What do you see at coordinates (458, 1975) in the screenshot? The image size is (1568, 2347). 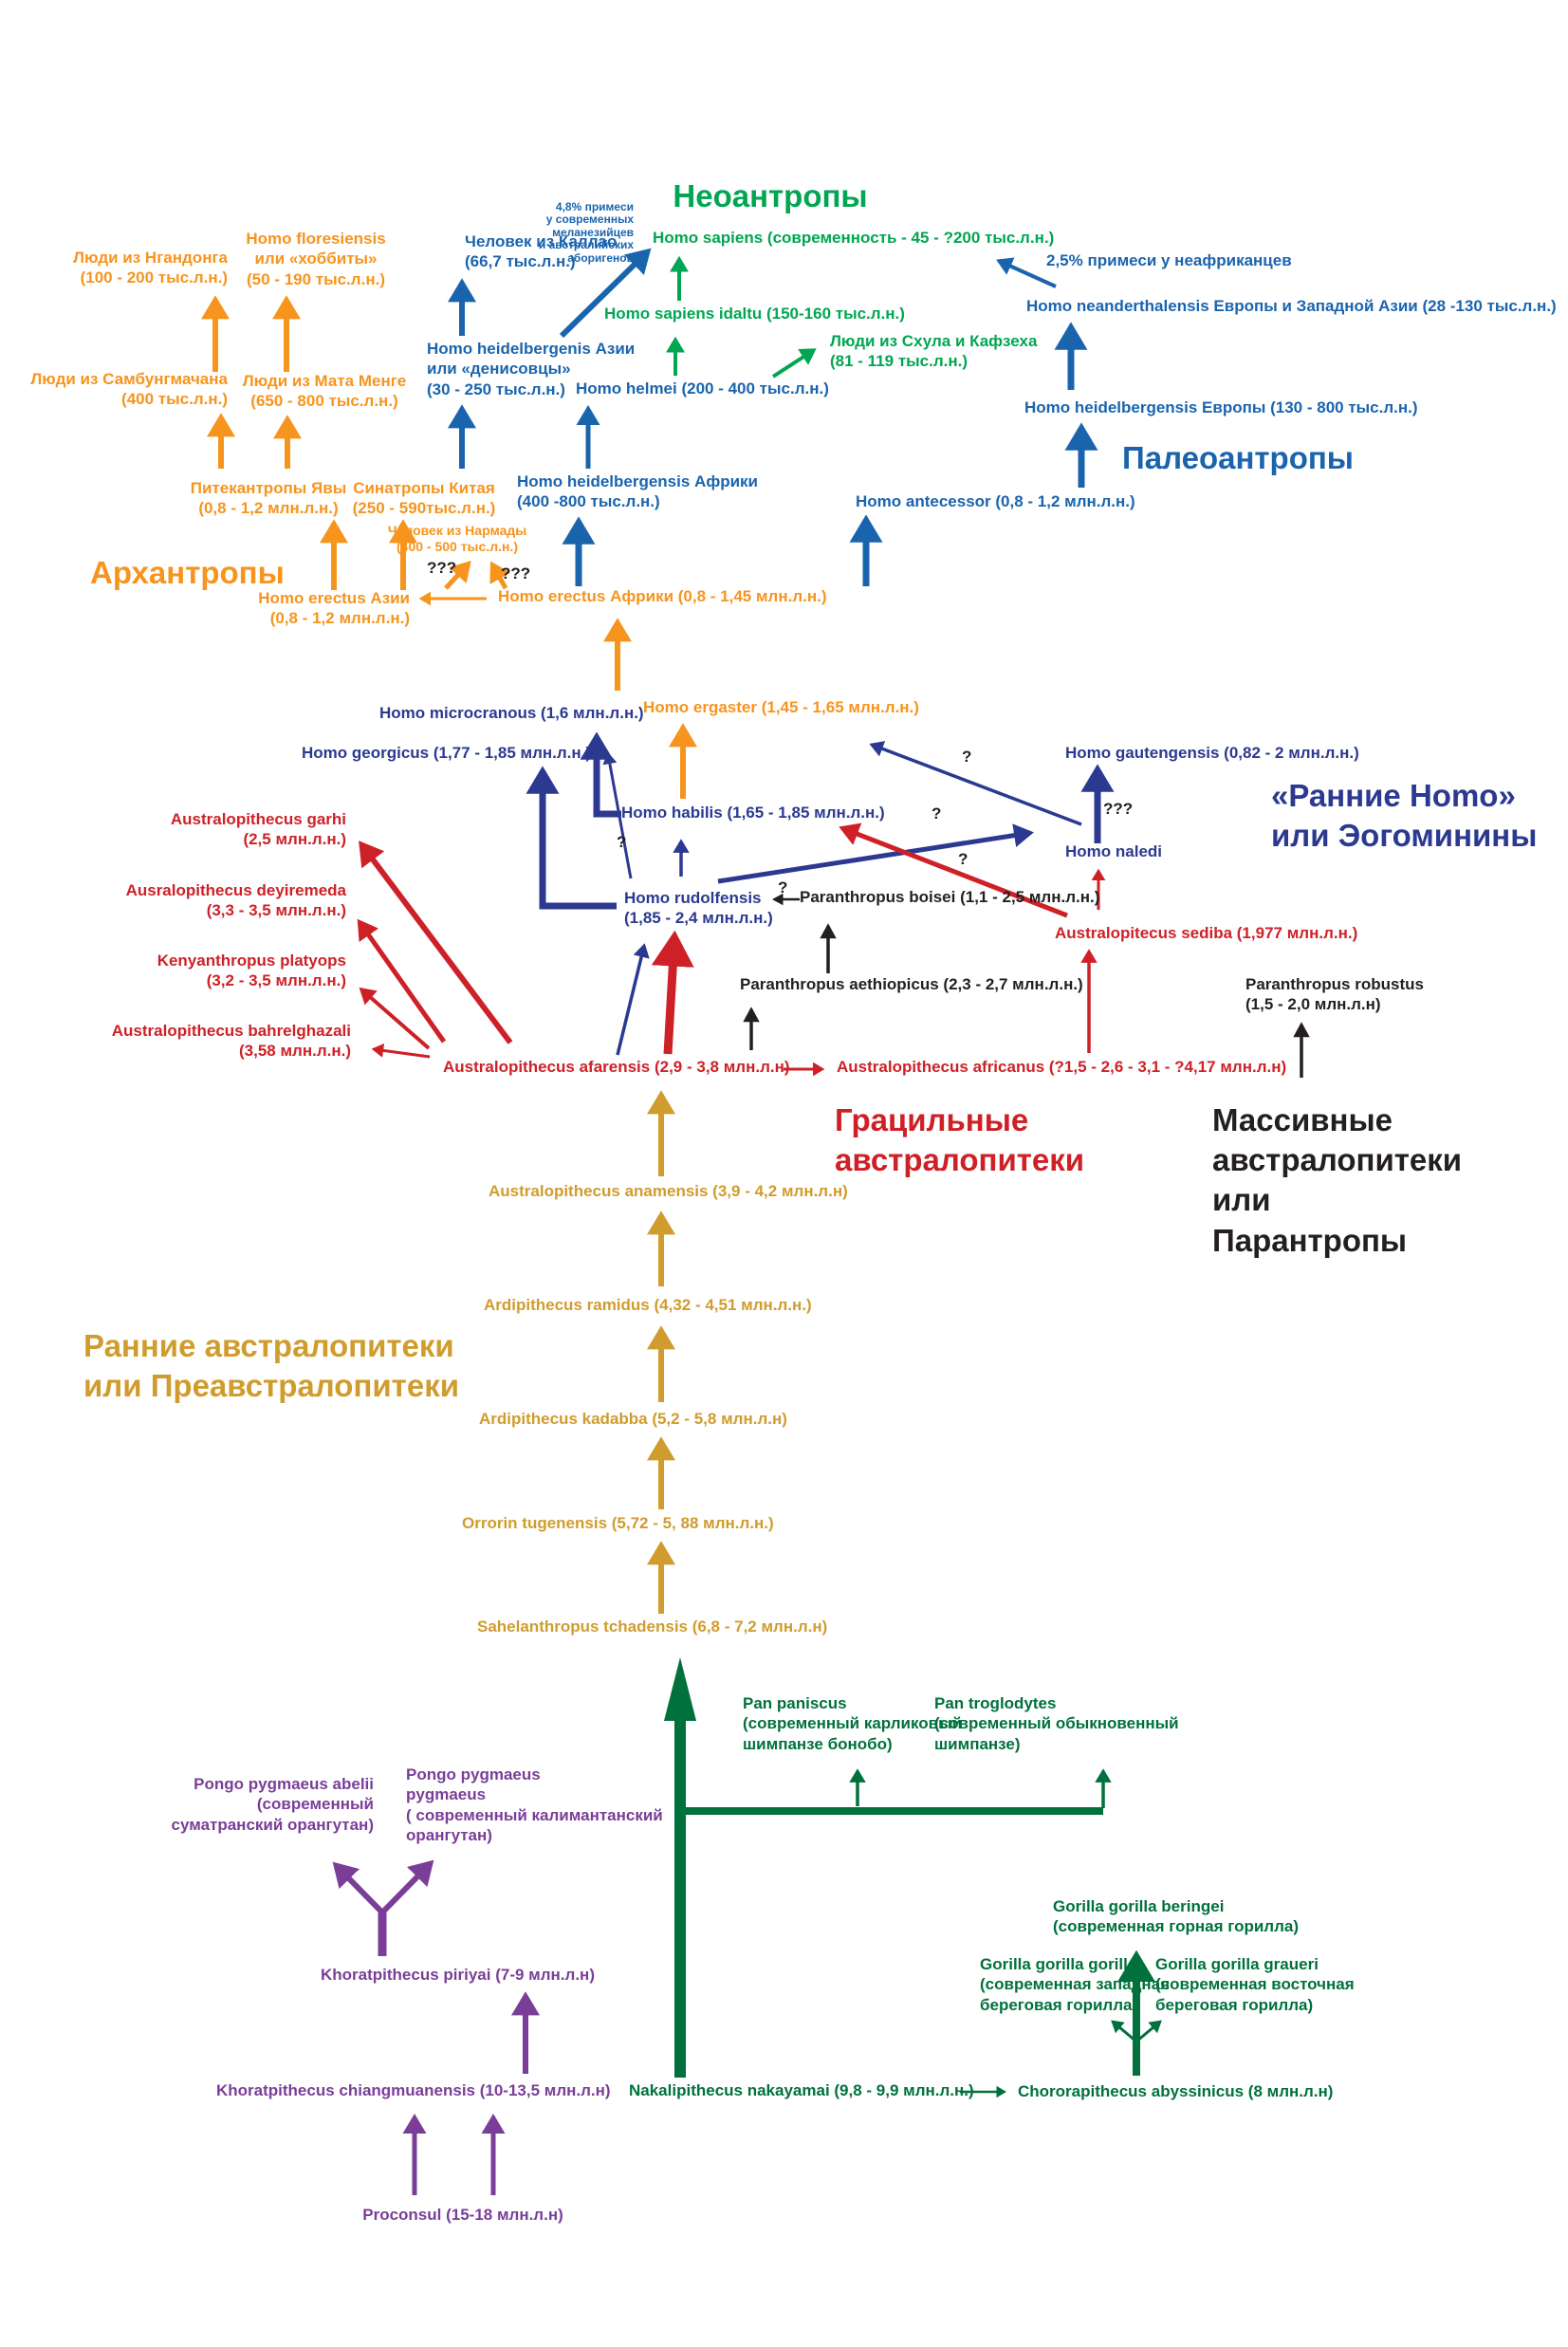 I see `node-khoratpithecus-piriyai: Khoratpithecus piriyai (7-9 млн.л.н)` at bounding box center [458, 1975].